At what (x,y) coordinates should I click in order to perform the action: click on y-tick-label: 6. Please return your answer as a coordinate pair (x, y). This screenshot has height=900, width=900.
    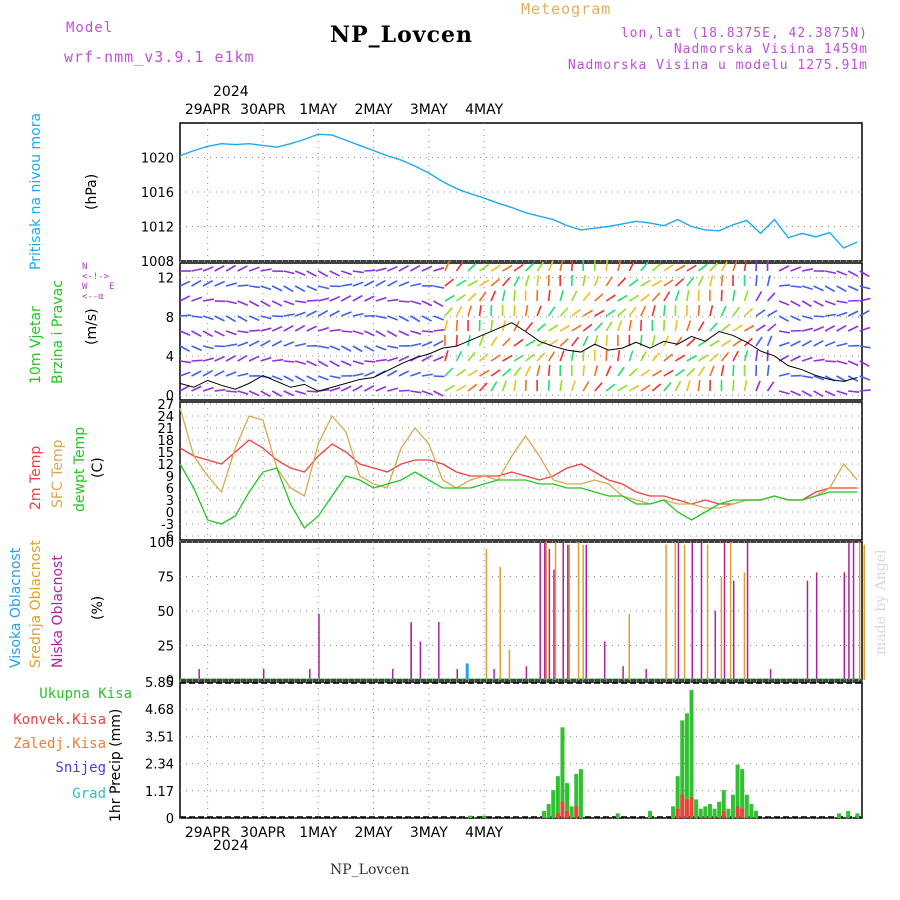
    Looking at the image, I should click on (170, 489).